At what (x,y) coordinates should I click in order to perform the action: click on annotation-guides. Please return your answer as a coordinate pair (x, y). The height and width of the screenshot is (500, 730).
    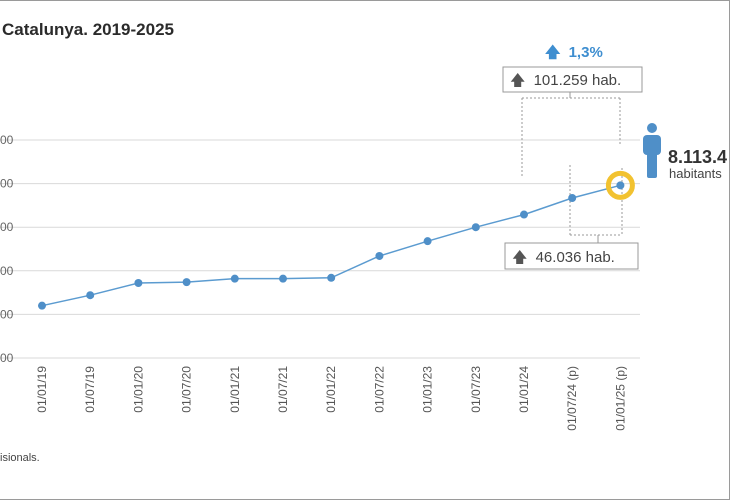
    Looking at the image, I should click on (572, 166).